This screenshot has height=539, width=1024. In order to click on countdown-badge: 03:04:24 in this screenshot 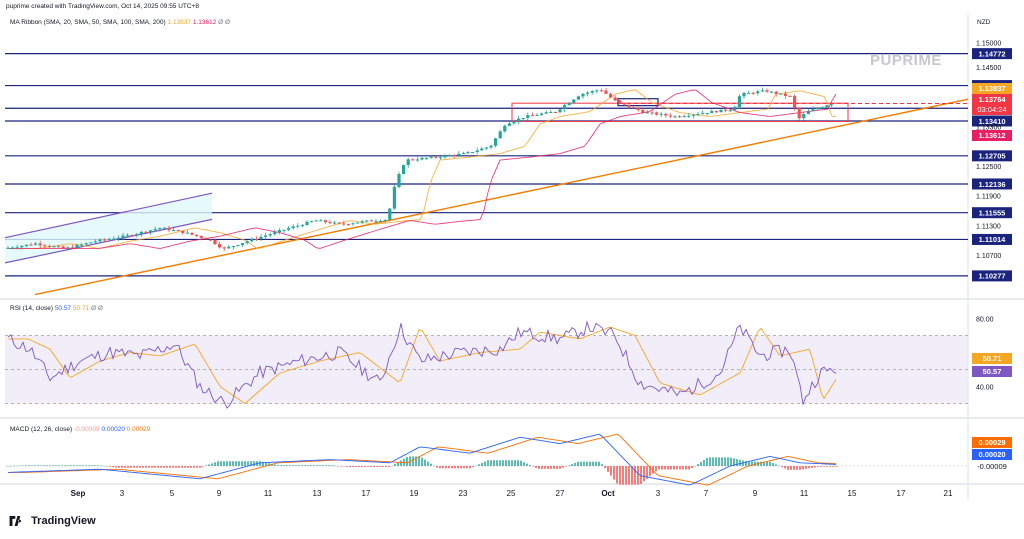, I will do `click(992, 109)`.